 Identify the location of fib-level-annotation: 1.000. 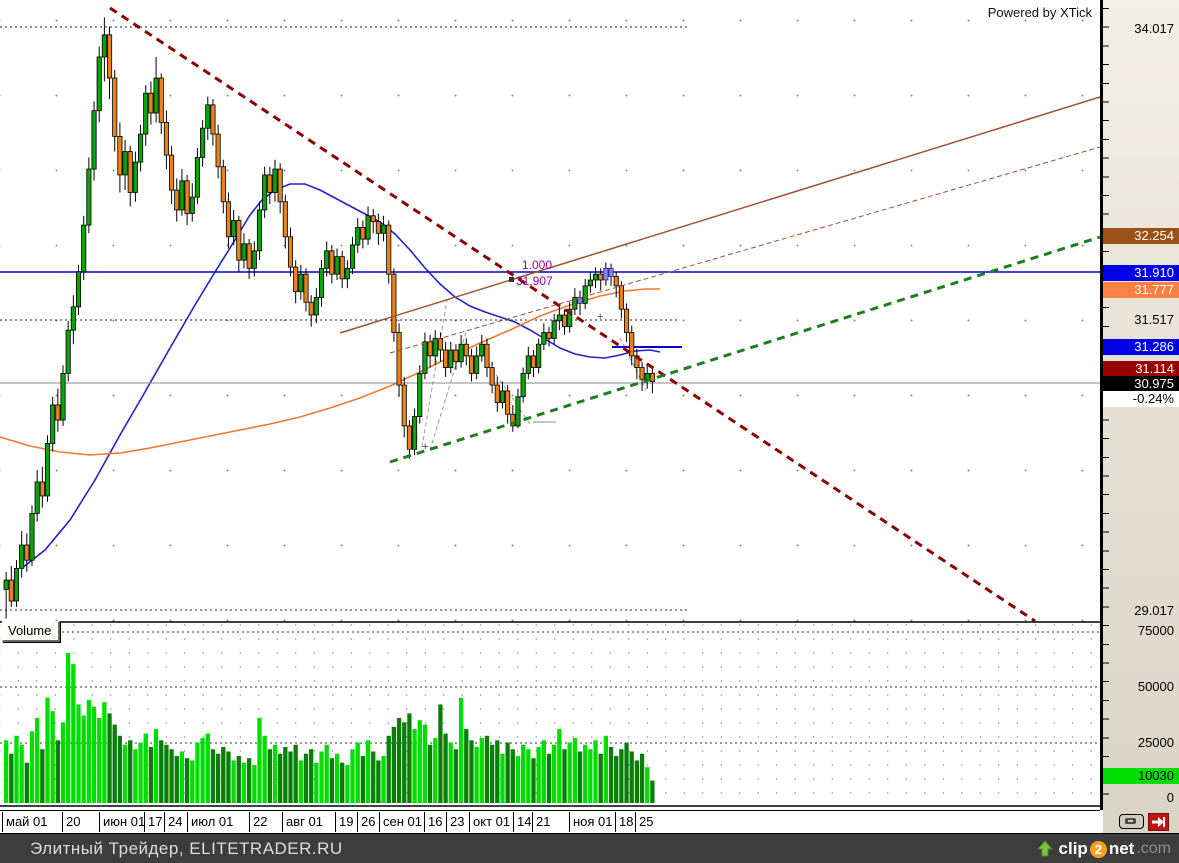
(537, 265).